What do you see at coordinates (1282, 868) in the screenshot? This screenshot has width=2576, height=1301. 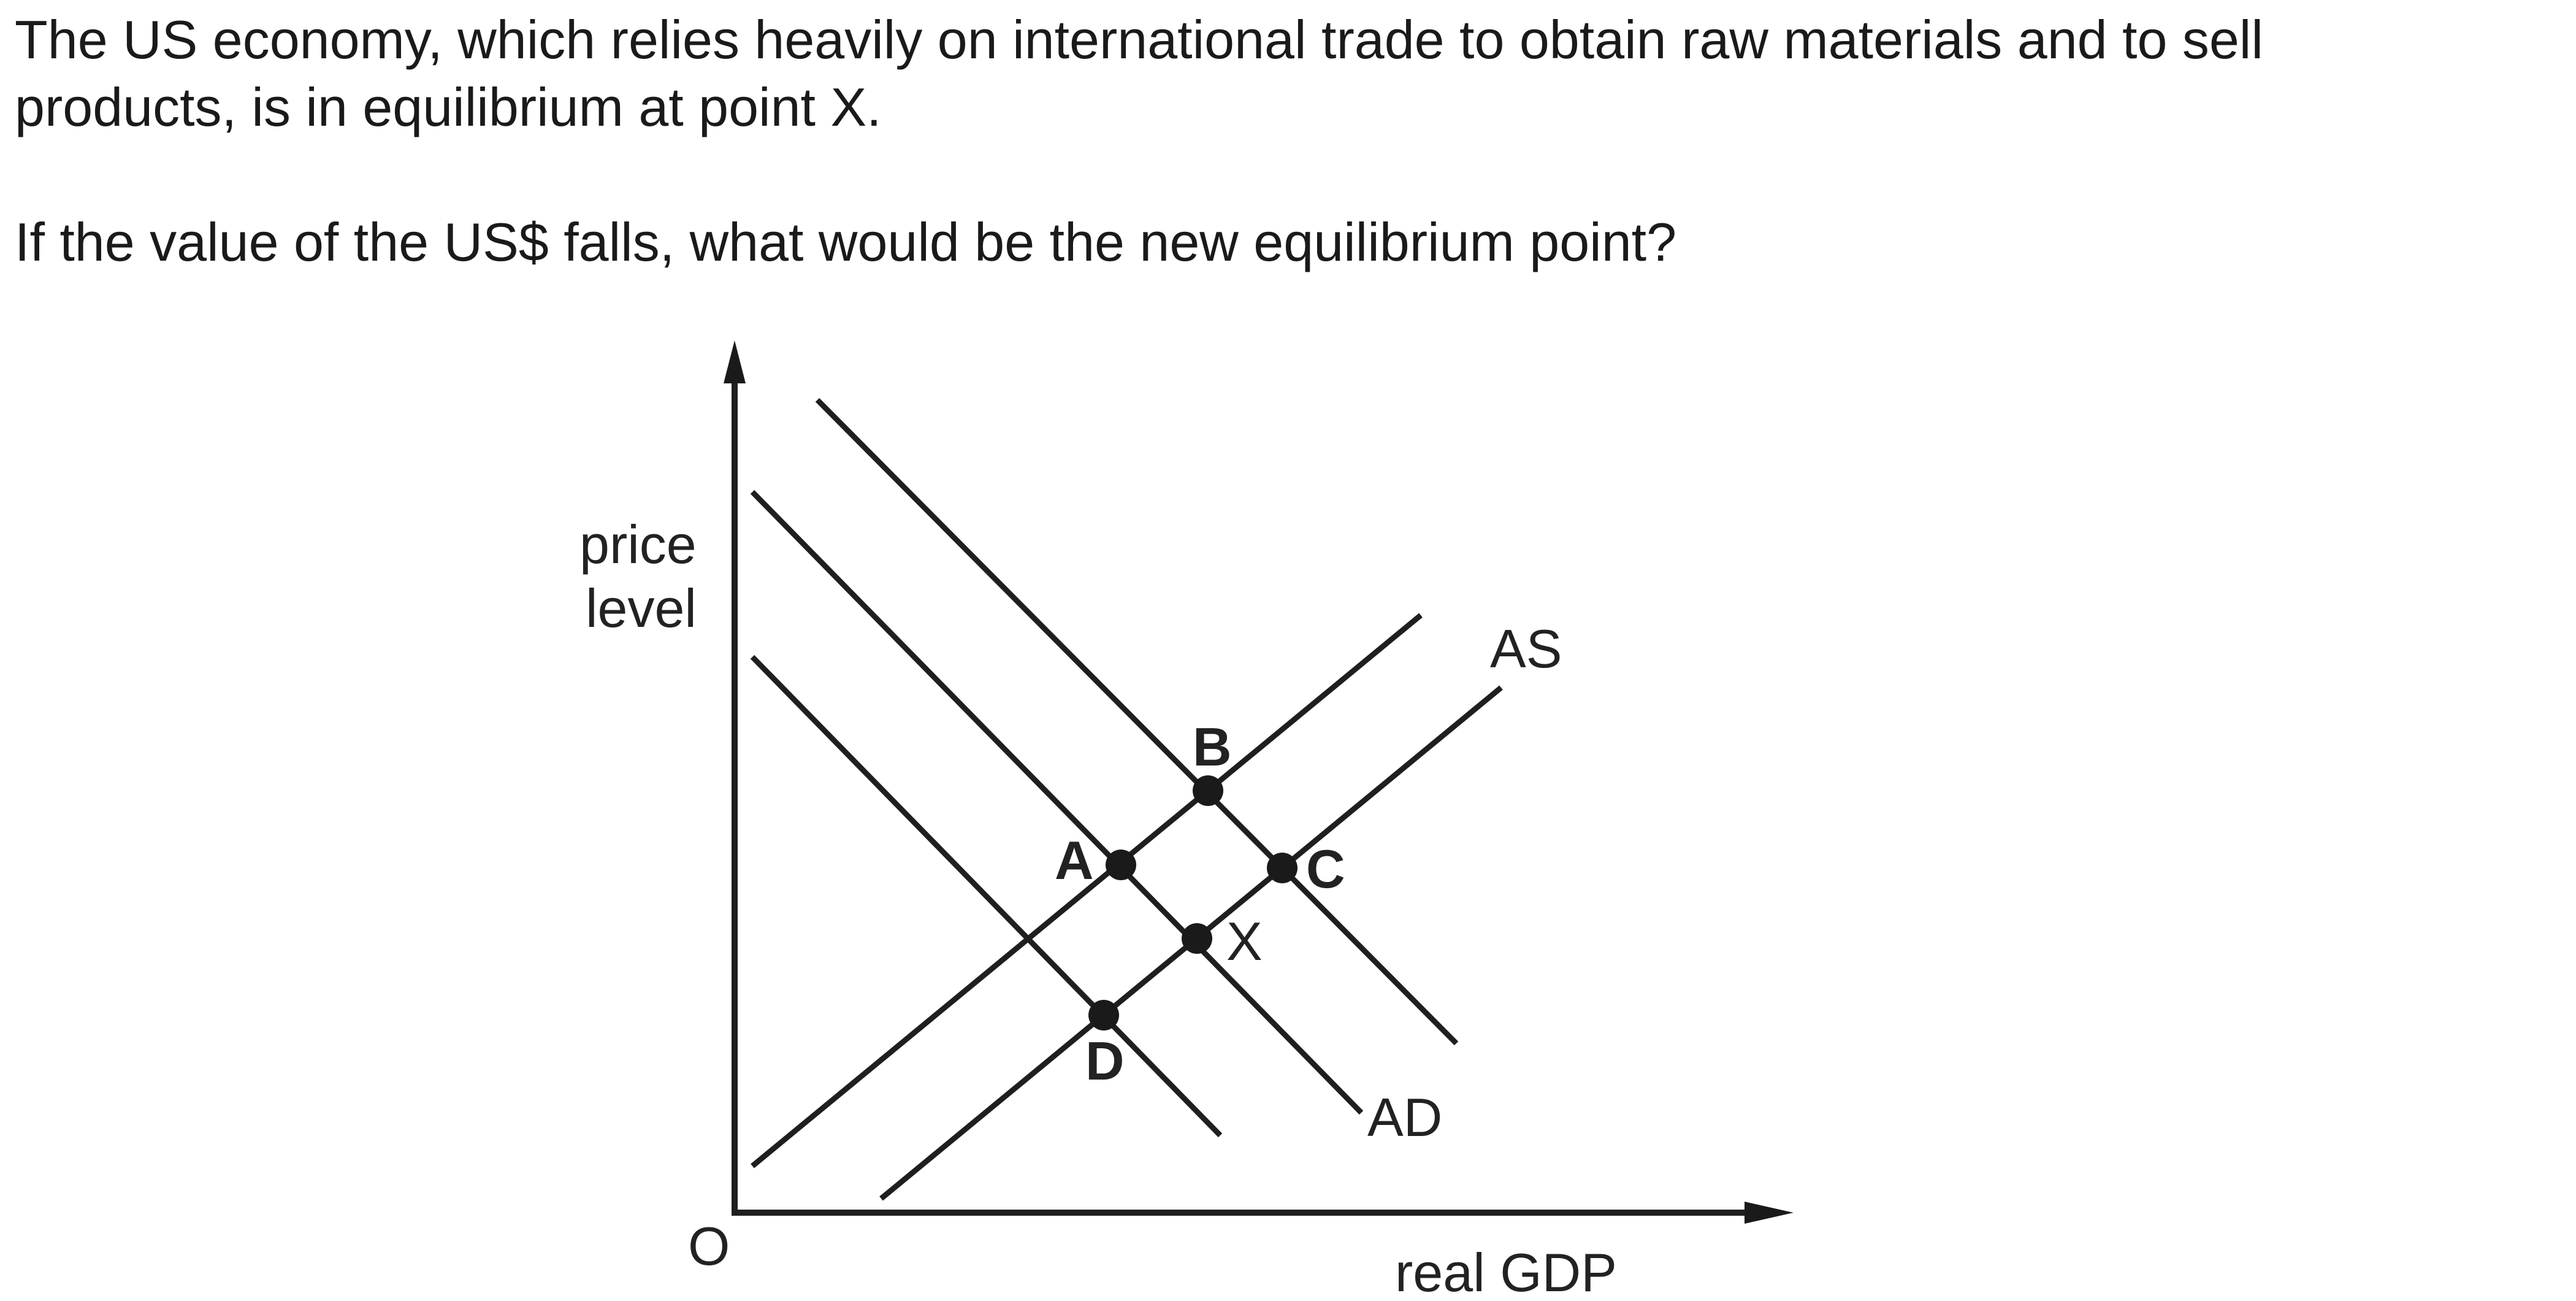 I see `point-c-marker` at bounding box center [1282, 868].